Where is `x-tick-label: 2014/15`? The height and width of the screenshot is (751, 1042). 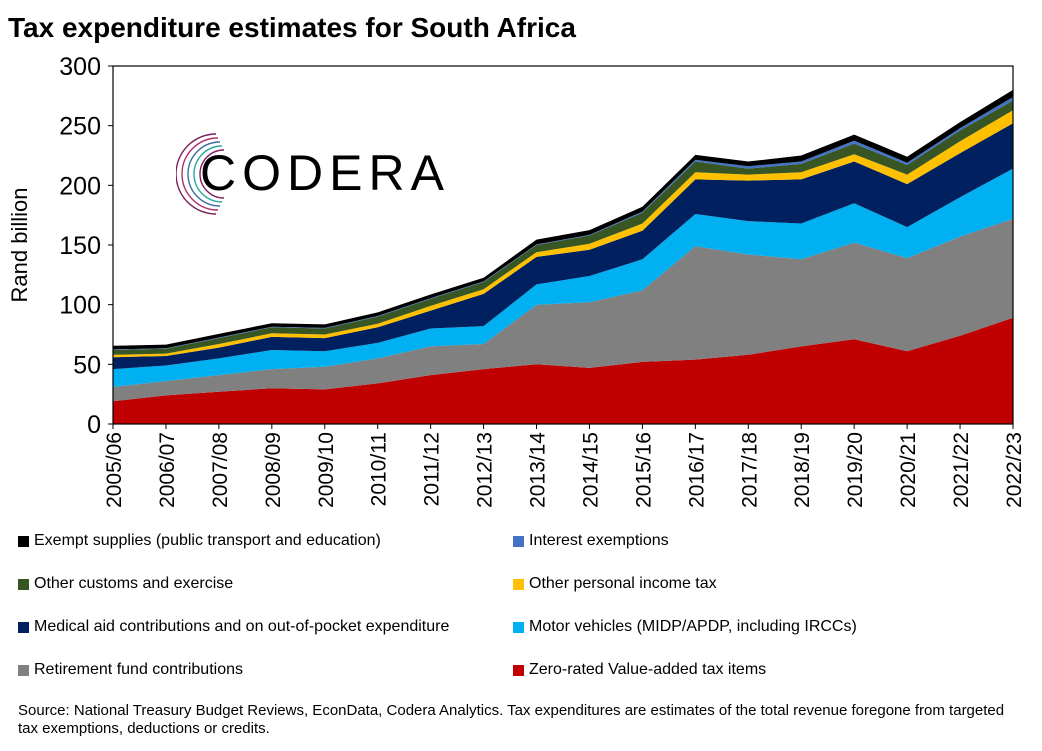
x-tick-label: 2014/15 is located at coordinates (590, 470).